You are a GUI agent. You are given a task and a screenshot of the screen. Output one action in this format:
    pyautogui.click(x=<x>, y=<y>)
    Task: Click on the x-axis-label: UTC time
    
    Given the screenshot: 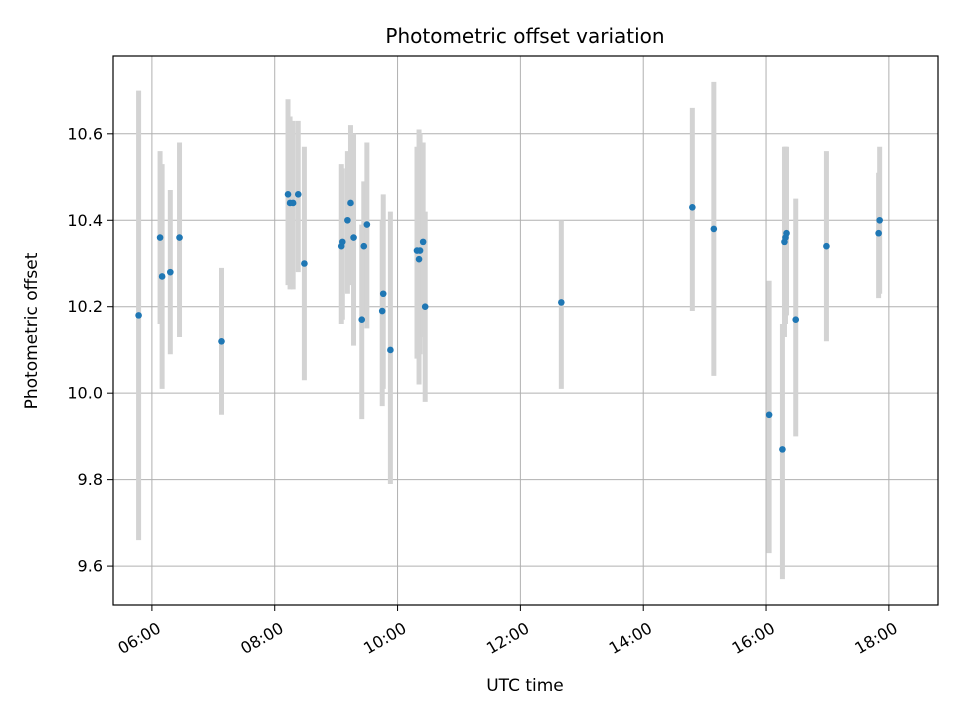 What is the action you would take?
    pyautogui.click(x=525, y=686)
    